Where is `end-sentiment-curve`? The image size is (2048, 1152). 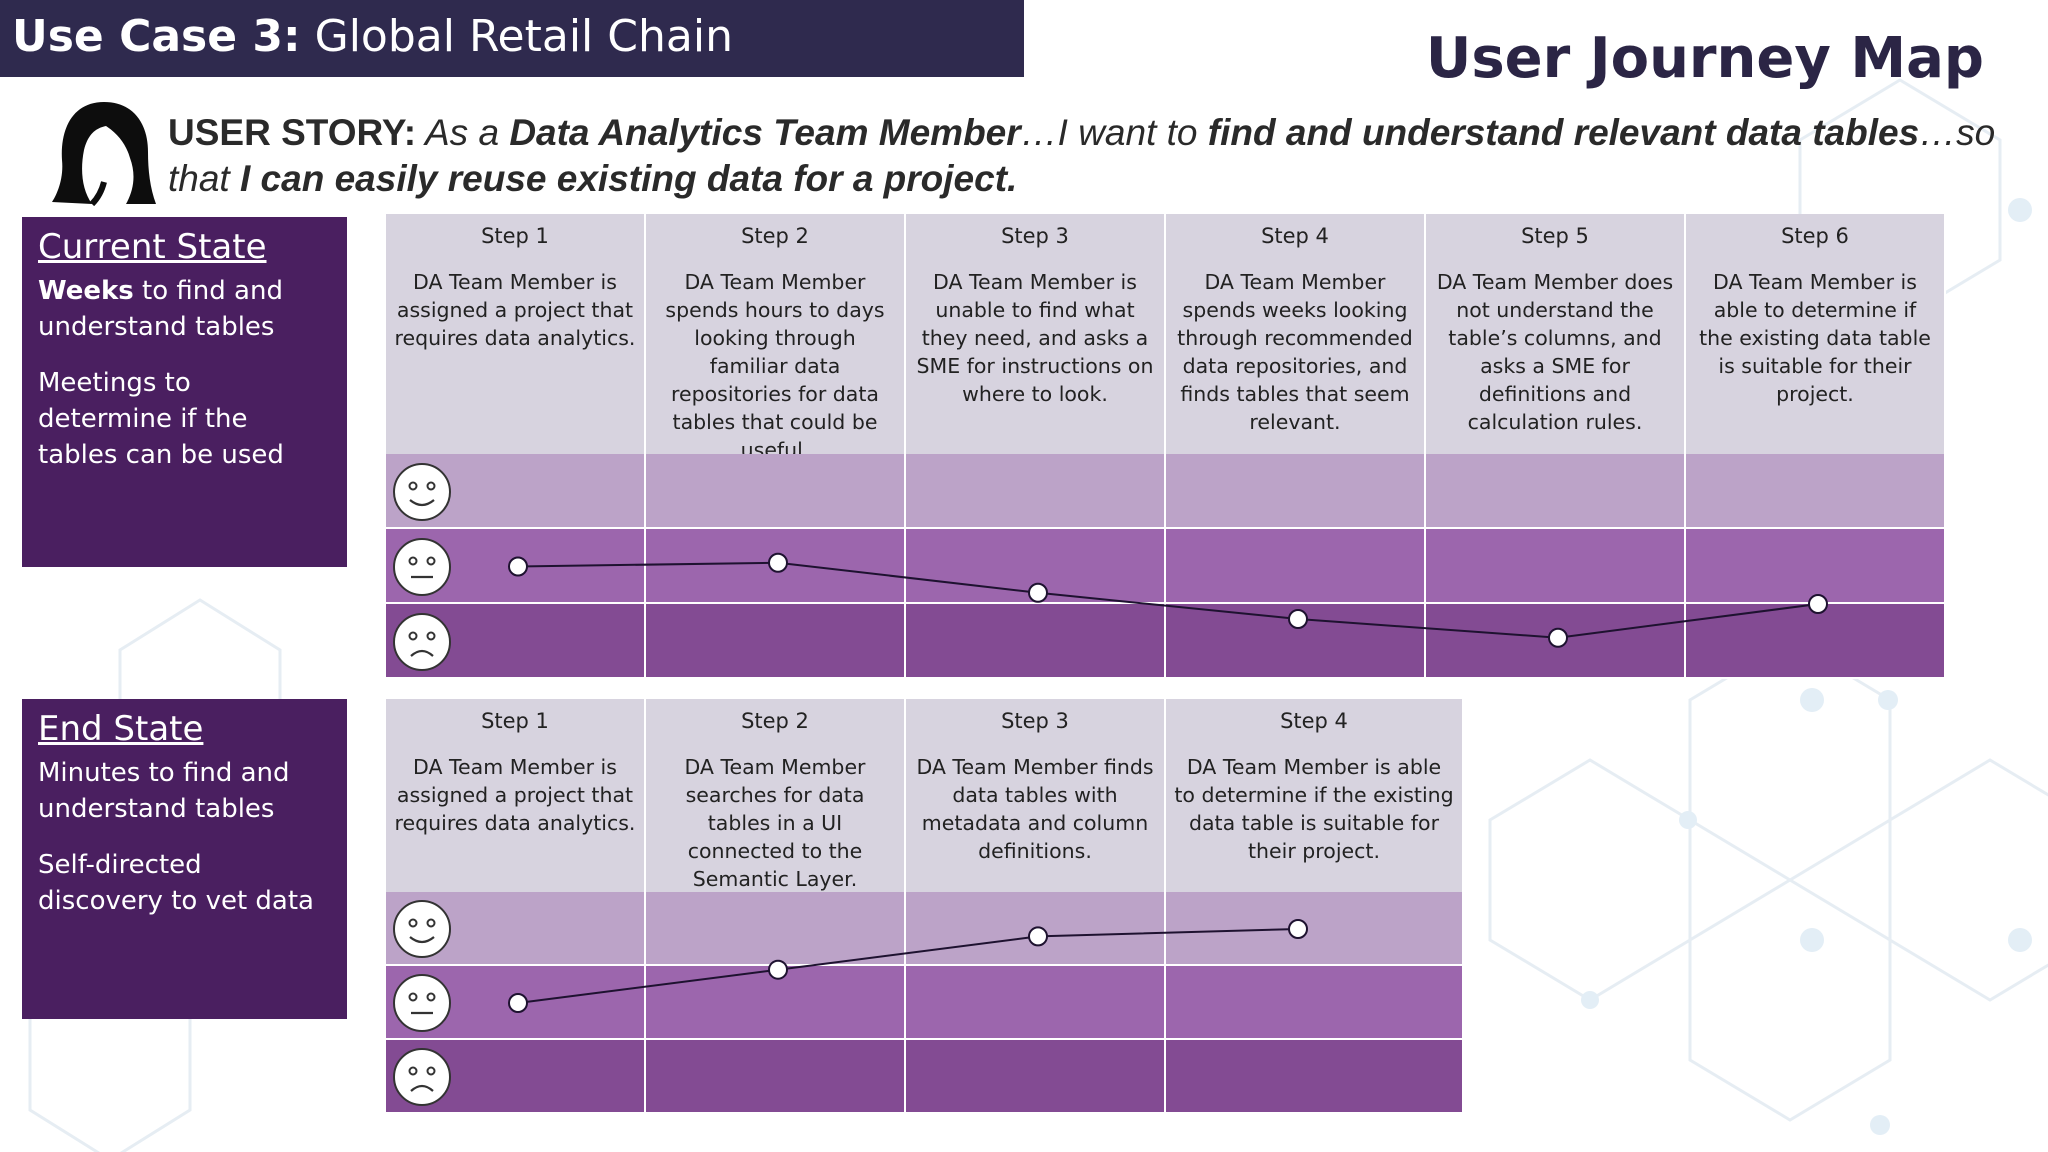 end-sentiment-curve is located at coordinates (908, 966).